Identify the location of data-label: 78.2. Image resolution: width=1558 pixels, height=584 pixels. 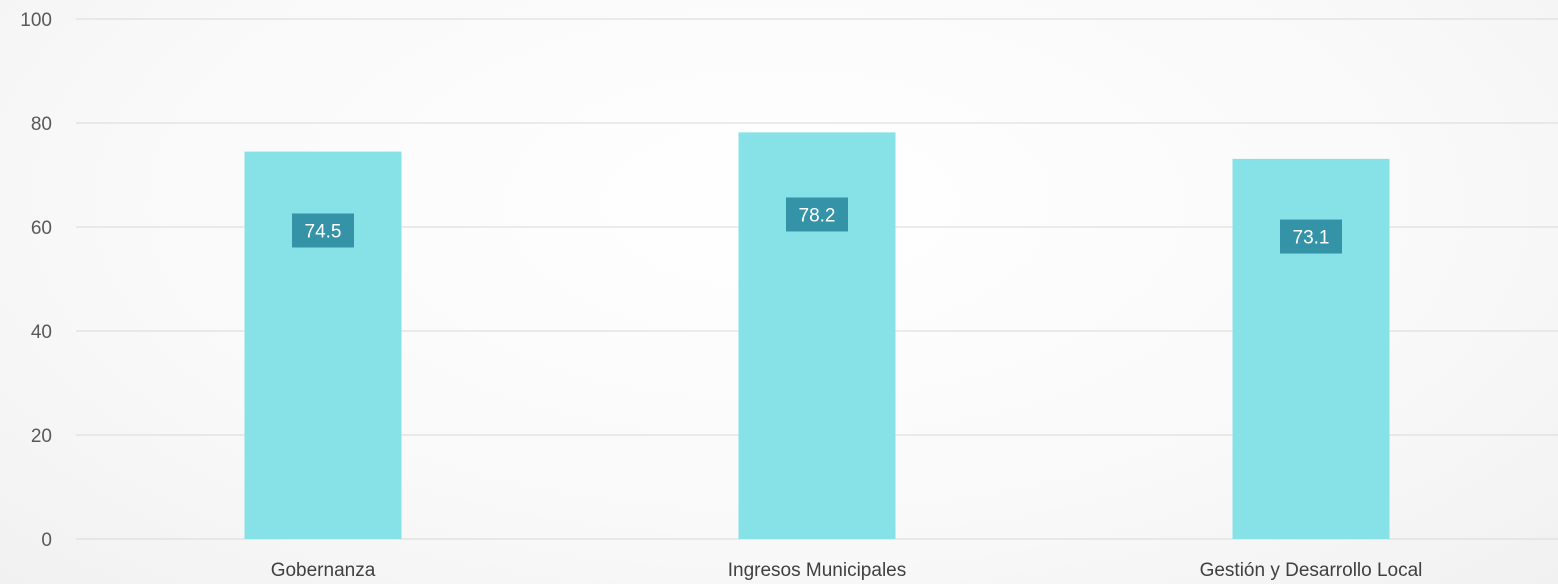
(817, 215).